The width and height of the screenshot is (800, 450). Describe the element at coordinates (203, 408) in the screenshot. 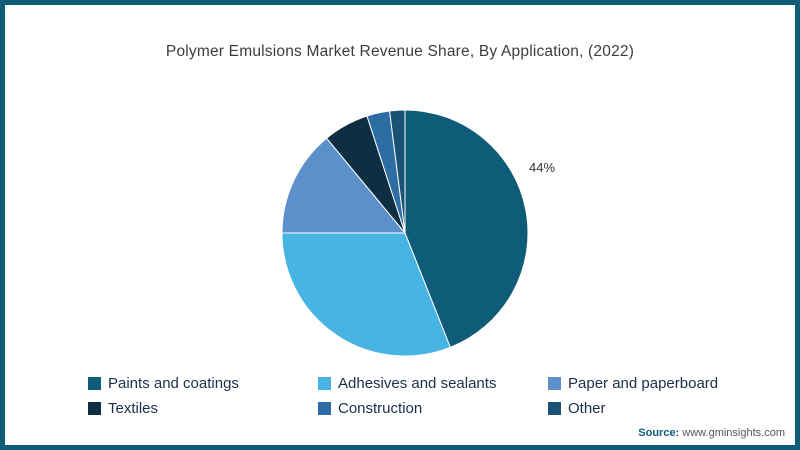

I see `legend-item: Textiles` at that location.